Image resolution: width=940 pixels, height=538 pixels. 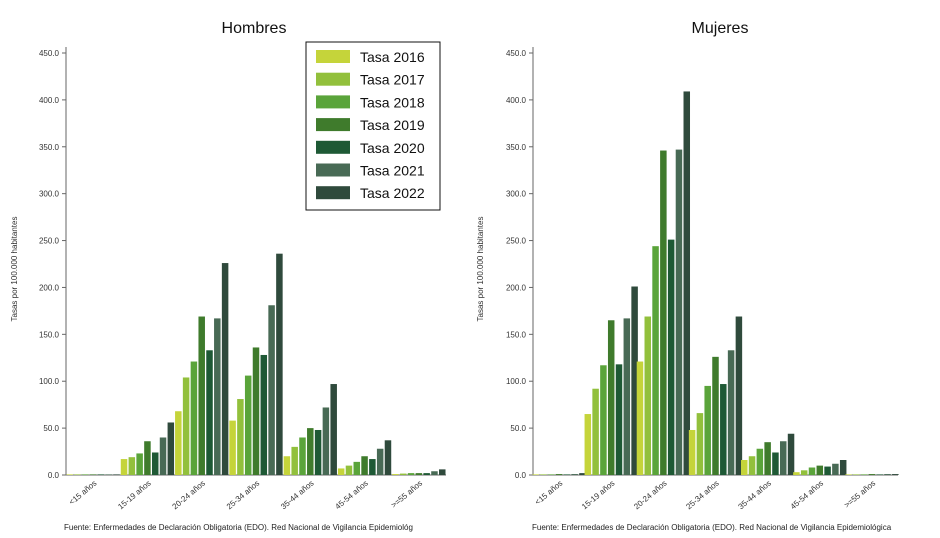 What do you see at coordinates (720, 28) in the screenshot?
I see `chart-title: Mujeres` at bounding box center [720, 28].